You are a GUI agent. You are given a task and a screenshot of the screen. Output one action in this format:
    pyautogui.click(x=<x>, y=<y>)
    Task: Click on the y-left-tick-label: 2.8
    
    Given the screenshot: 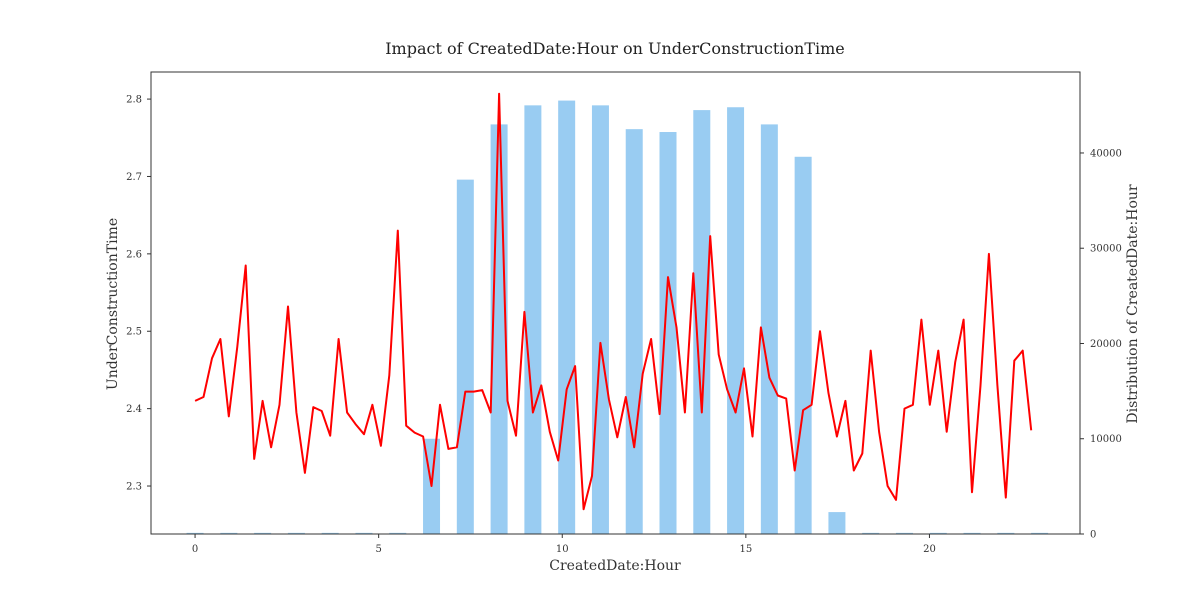 What is the action you would take?
    pyautogui.click(x=134, y=100)
    